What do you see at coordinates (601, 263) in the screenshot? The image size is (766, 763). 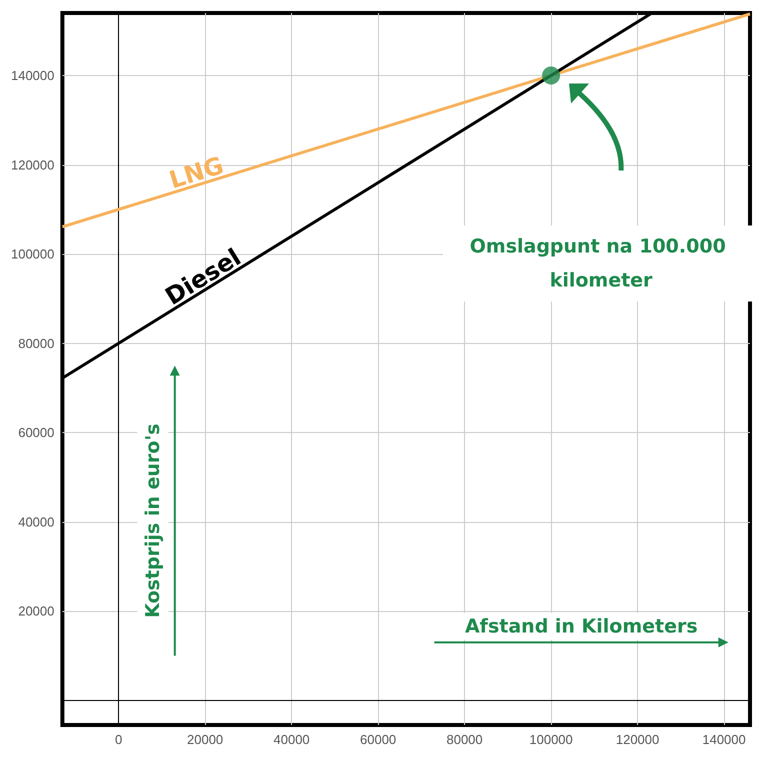 I see `annotation: Omslagpunt na 100.000 kilometer` at bounding box center [601, 263].